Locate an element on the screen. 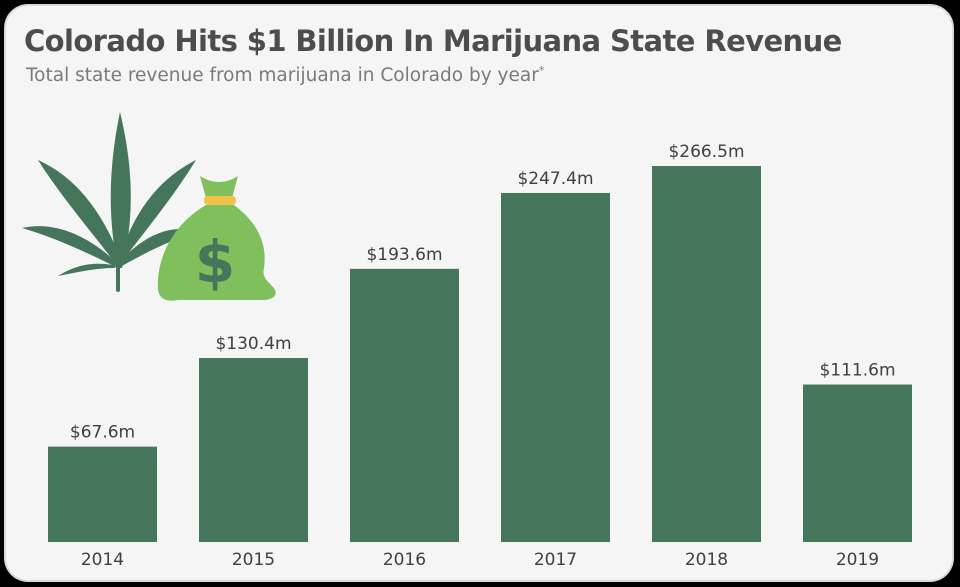 This screenshot has height=587, width=960. value-label-2018: $266.5m is located at coordinates (706, 152).